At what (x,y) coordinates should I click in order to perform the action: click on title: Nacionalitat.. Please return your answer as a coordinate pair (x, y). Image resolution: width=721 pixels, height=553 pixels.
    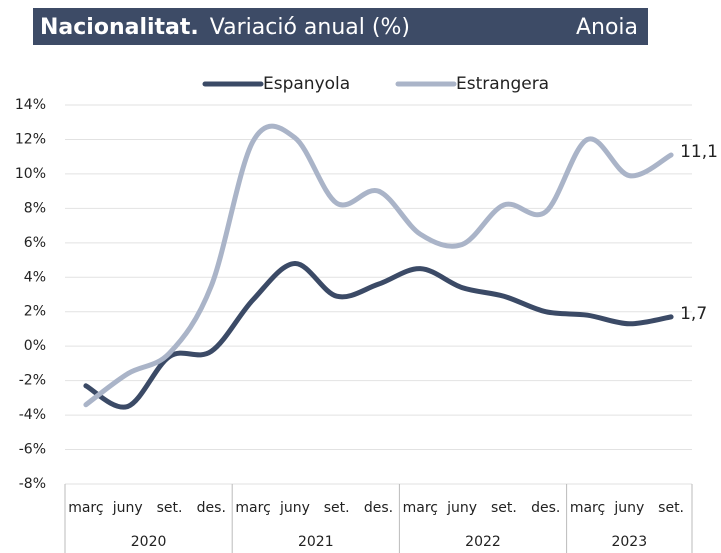
    Looking at the image, I should click on (119, 27).